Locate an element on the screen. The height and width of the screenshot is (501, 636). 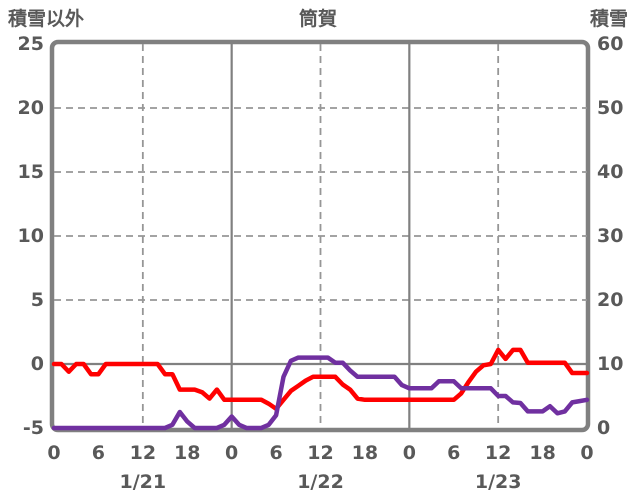
x-axis-date-label: 1/22 is located at coordinates (320, 482).